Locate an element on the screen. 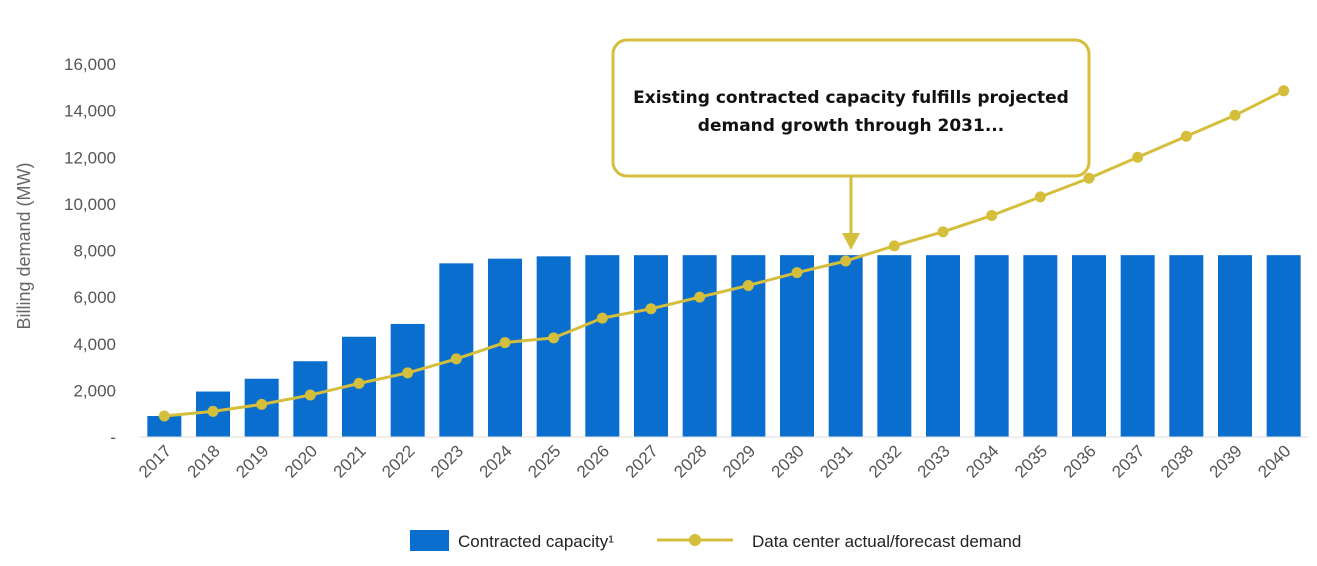  x-tick-label: 2036 is located at coordinates (1080, 461).